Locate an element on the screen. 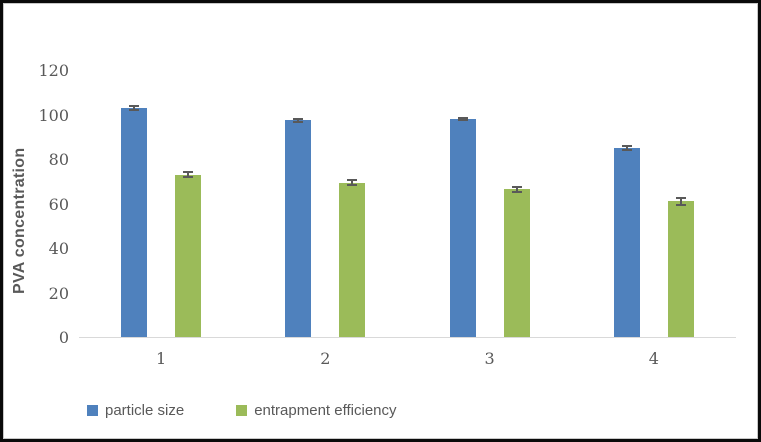 The width and height of the screenshot is (761, 442). x-tick-3: 3 is located at coordinates (489, 358).